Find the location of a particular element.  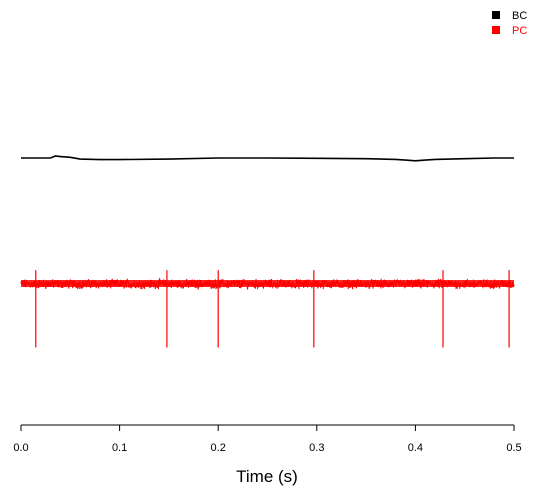

x-tick-label: 0.5 is located at coordinates (513, 448).